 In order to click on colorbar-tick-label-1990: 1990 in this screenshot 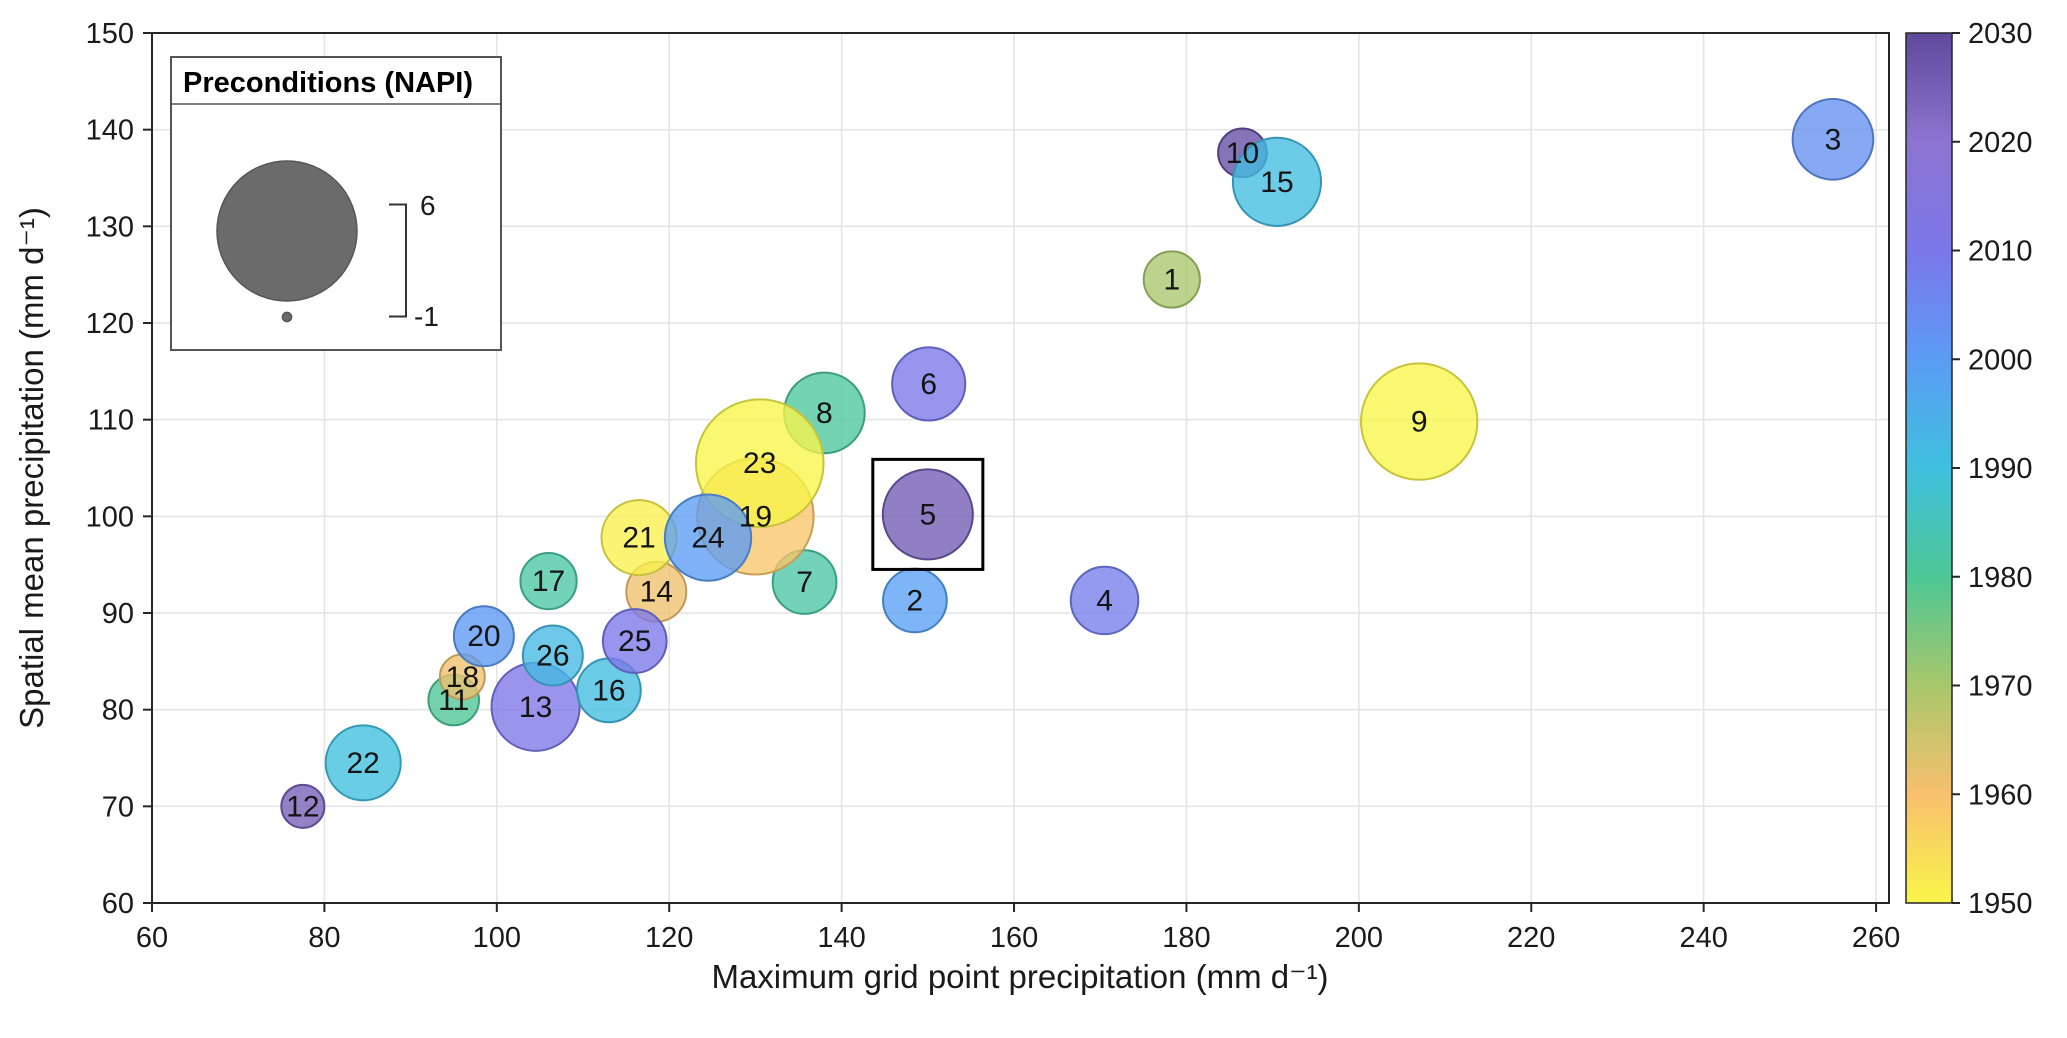, I will do `click(2000, 469)`.